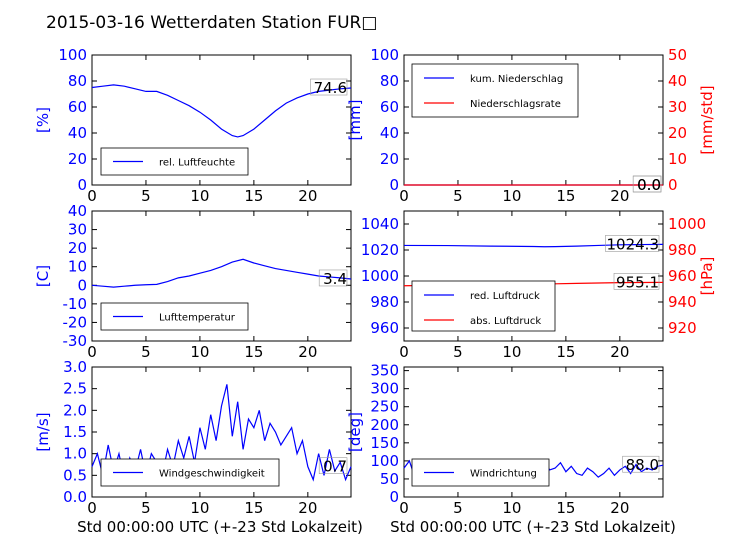 Image resolution: width=736 pixels, height=552 pixels. What do you see at coordinates (384, 443) in the screenshot?
I see `y-tick-label: 150` at bounding box center [384, 443].